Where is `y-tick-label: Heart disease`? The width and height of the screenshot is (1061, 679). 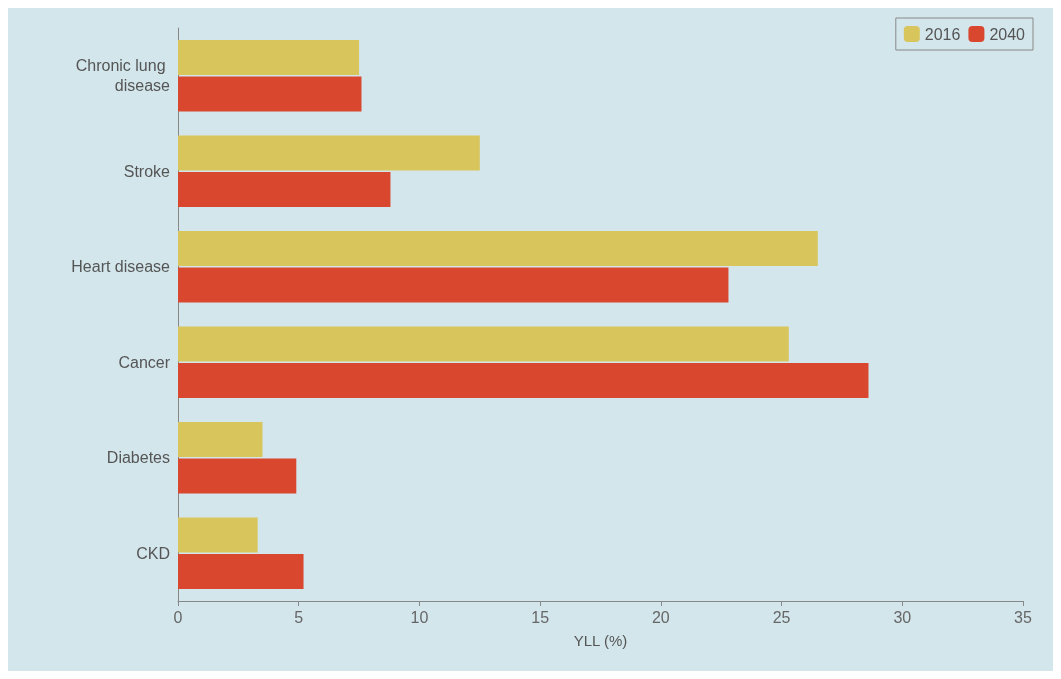 y-tick-label: Heart disease is located at coordinates (121, 267).